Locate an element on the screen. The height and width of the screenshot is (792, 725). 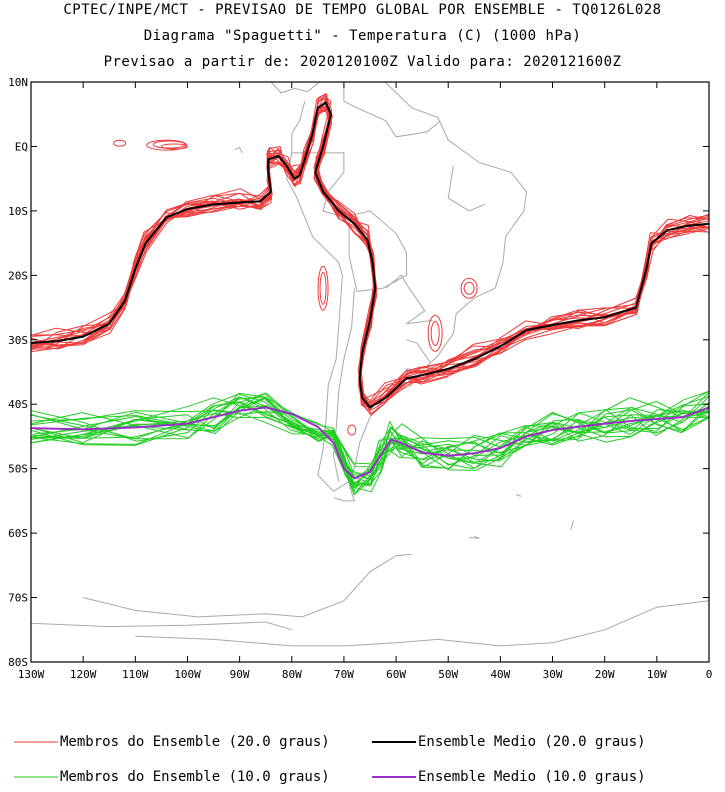
x-tick-label: 120W is located at coordinates (83, 674).